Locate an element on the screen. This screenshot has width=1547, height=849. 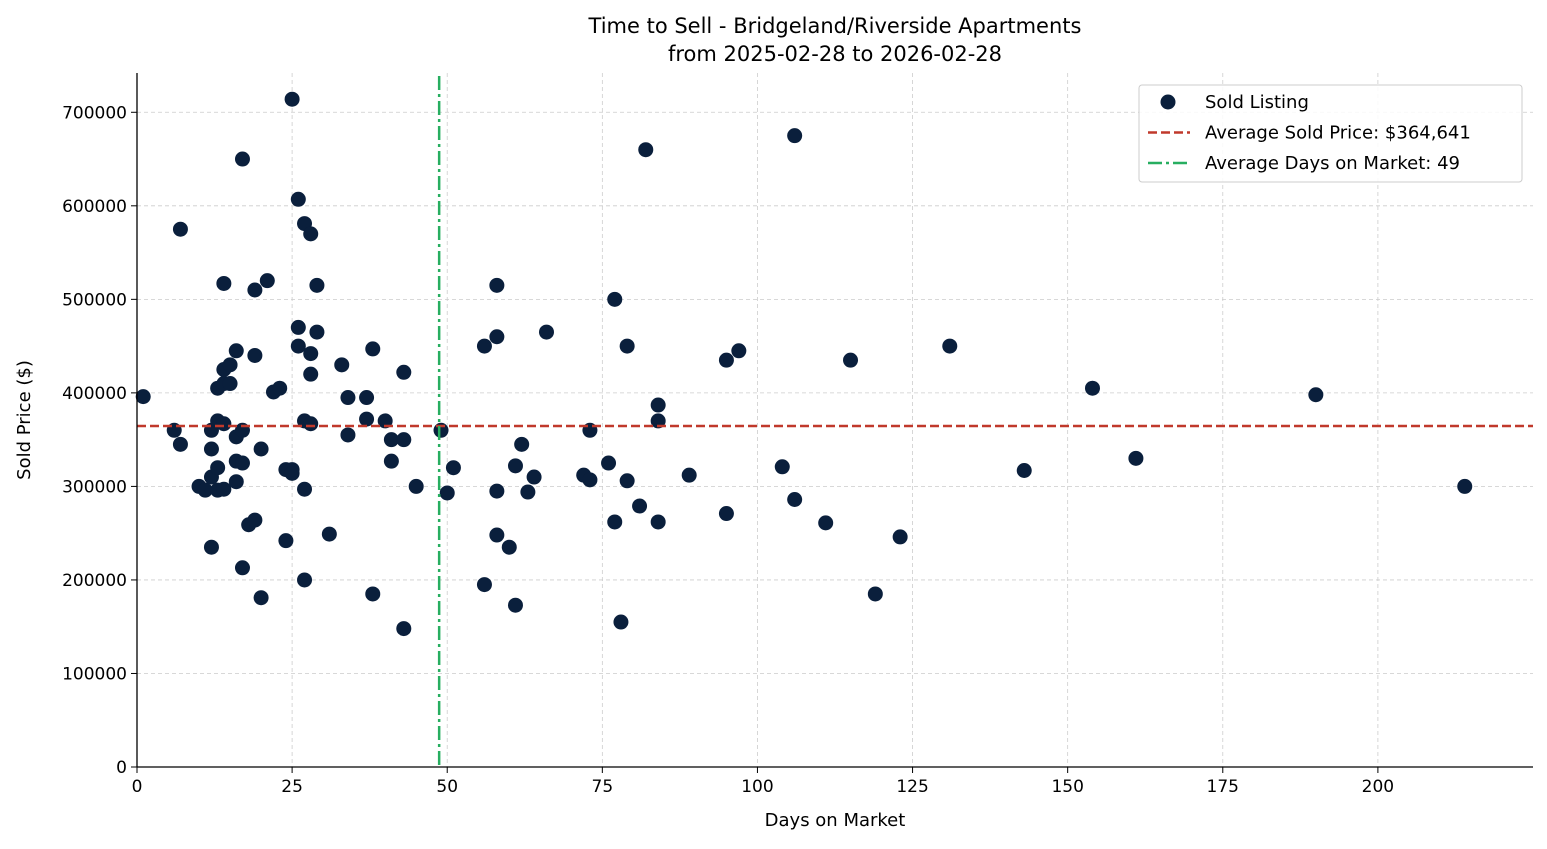
legend-label: Average Sold Price: $364,641 is located at coordinates (1338, 133).